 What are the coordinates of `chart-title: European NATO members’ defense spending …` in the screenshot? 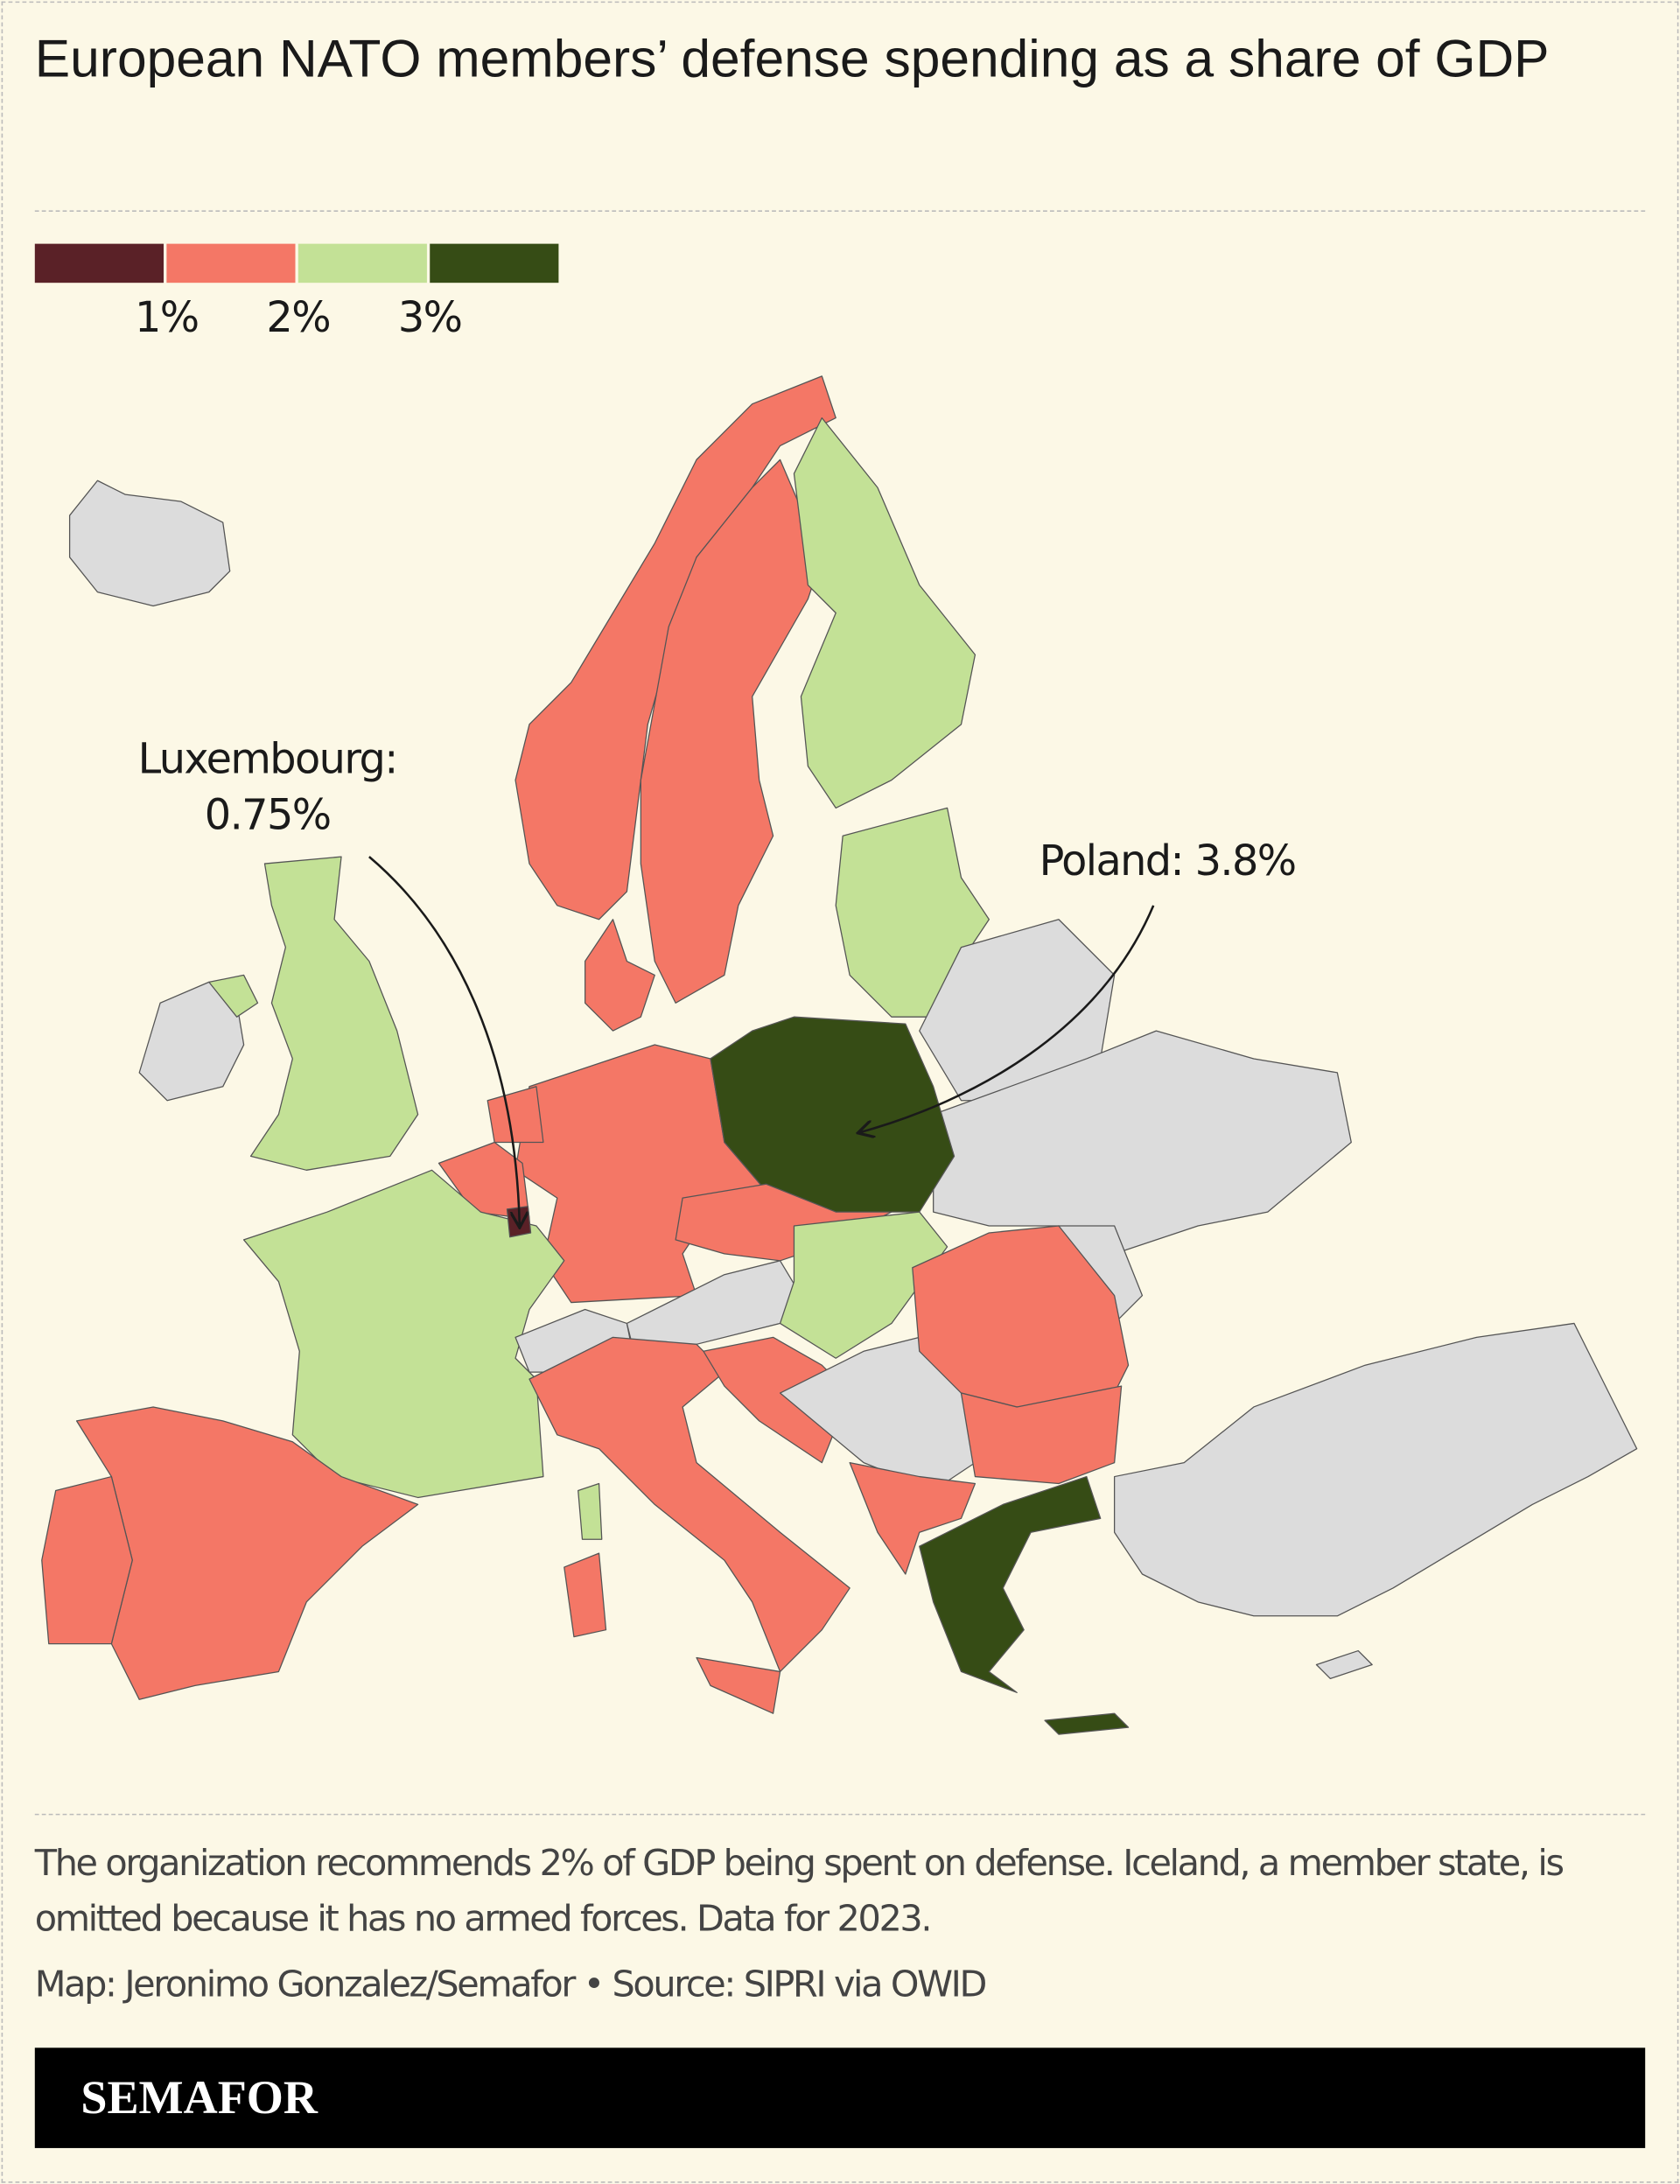 It's located at (792, 60).